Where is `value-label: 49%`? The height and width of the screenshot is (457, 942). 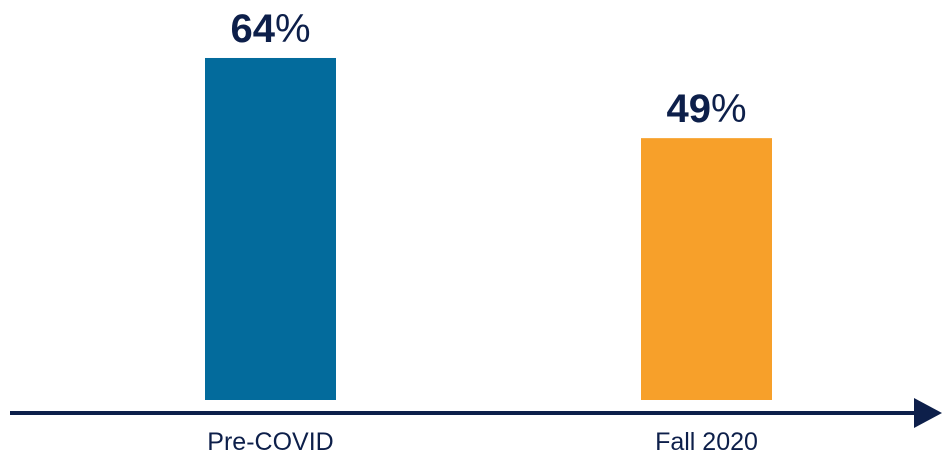 value-label: 49% is located at coordinates (706, 109).